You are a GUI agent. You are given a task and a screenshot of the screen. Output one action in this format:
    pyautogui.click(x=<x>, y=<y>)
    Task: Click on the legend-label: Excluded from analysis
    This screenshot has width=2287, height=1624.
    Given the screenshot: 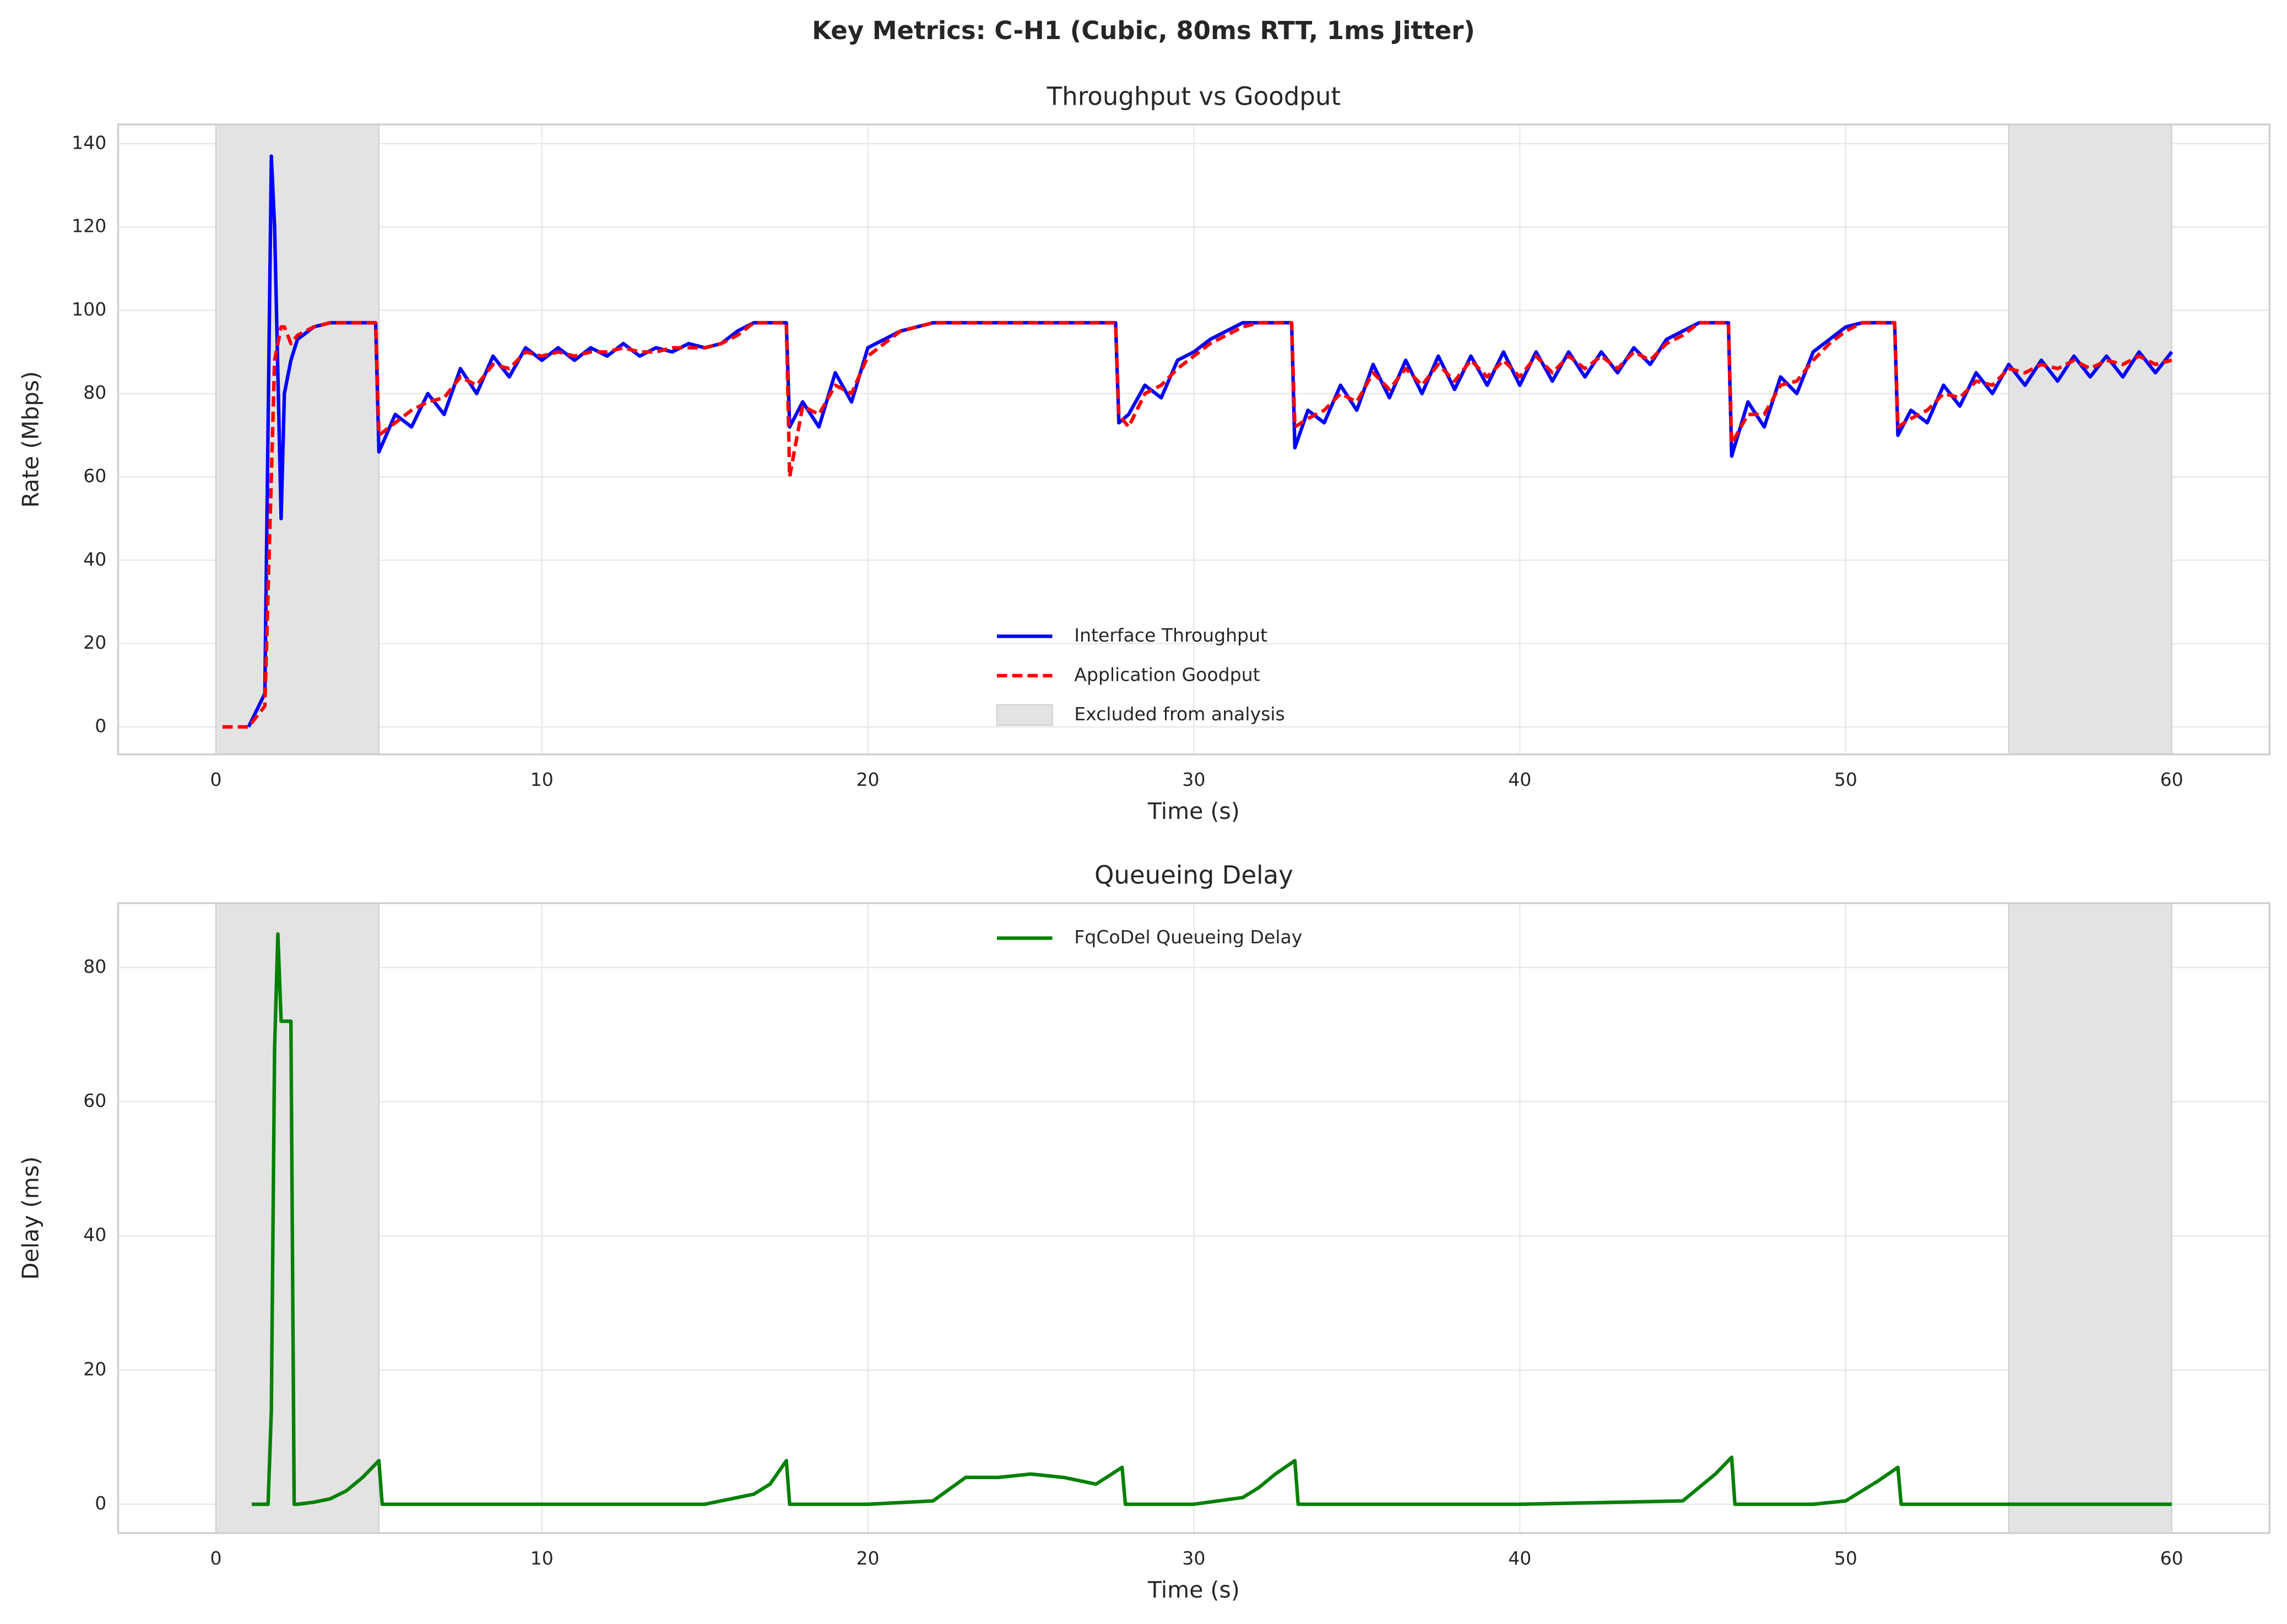 What is the action you would take?
    pyautogui.click(x=1179, y=714)
    